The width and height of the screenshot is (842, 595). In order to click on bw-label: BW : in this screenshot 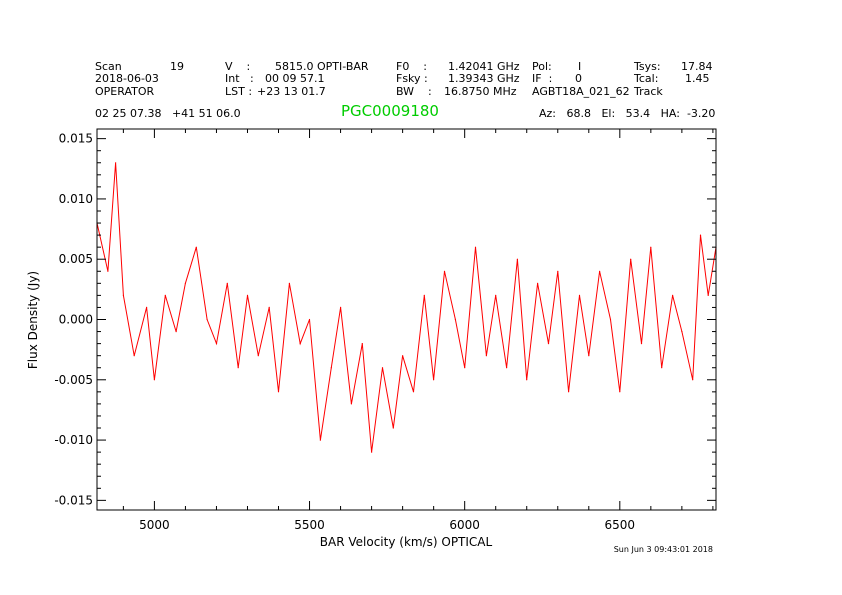, I will do `click(414, 91)`.